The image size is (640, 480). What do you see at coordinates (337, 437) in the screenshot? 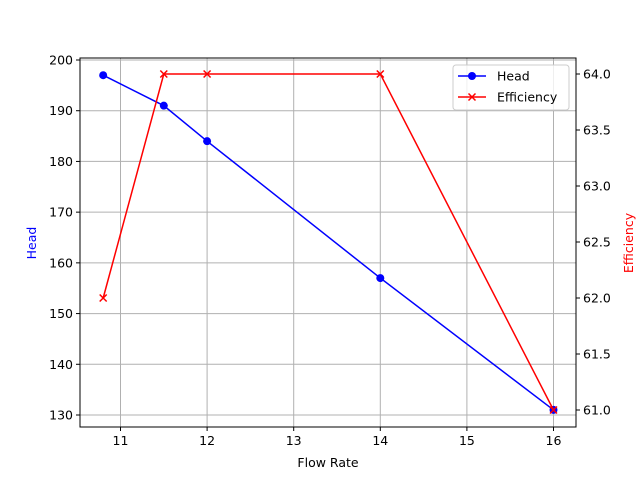
I see `x-axis-ticks: 11 12 13 14 15 16` at bounding box center [337, 437].